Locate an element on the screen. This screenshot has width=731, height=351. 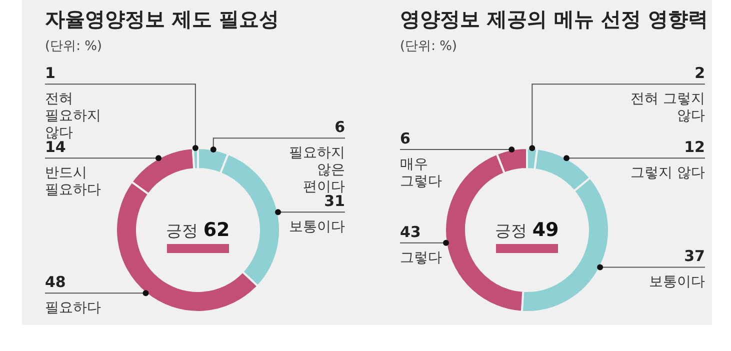
text: 긍정 62 is located at coordinates (198, 230).